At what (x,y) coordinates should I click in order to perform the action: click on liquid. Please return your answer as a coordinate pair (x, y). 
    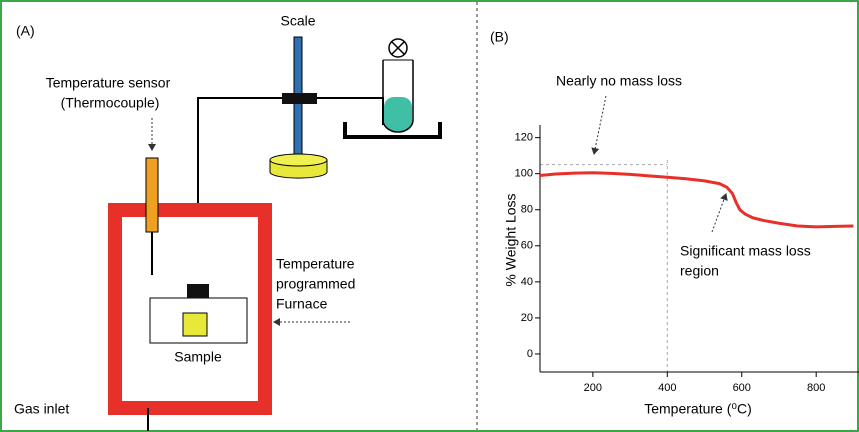
    Looking at the image, I should click on (398, 114).